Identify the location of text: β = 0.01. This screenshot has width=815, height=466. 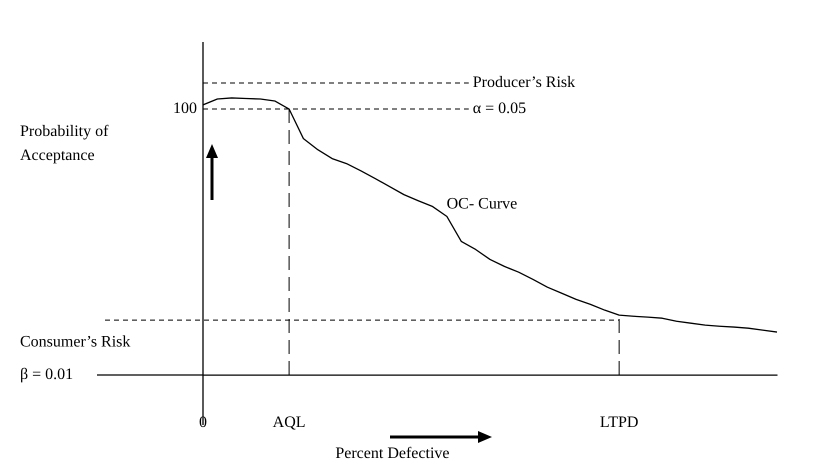
(47, 375).